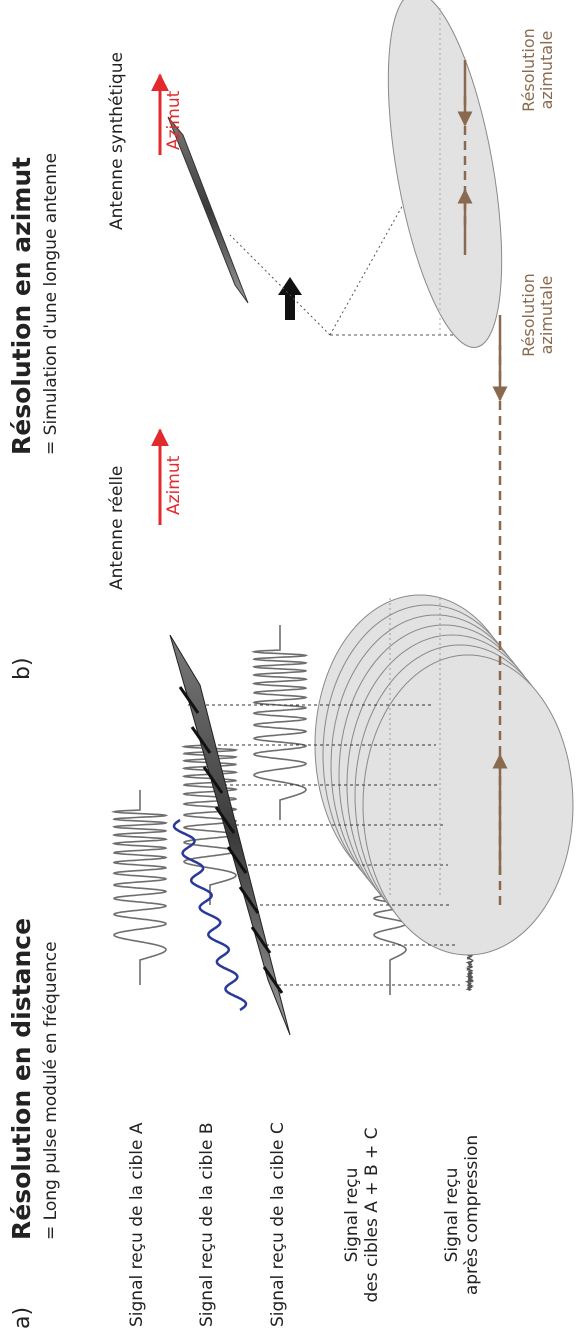 This screenshot has height=1335, width=580. What do you see at coordinates (207, 1224) in the screenshot?
I see `signal-b-label: Signal reçu de la cible B` at bounding box center [207, 1224].